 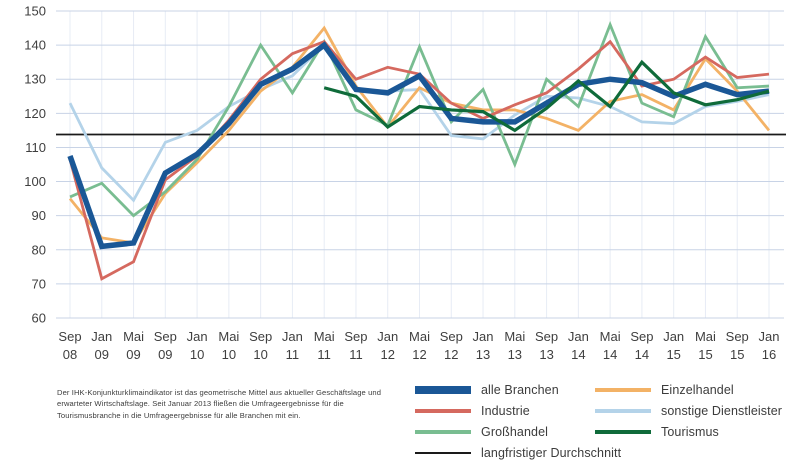 What do you see at coordinates (39, 283) in the screenshot?
I see `y-tick-label: 70` at bounding box center [39, 283].